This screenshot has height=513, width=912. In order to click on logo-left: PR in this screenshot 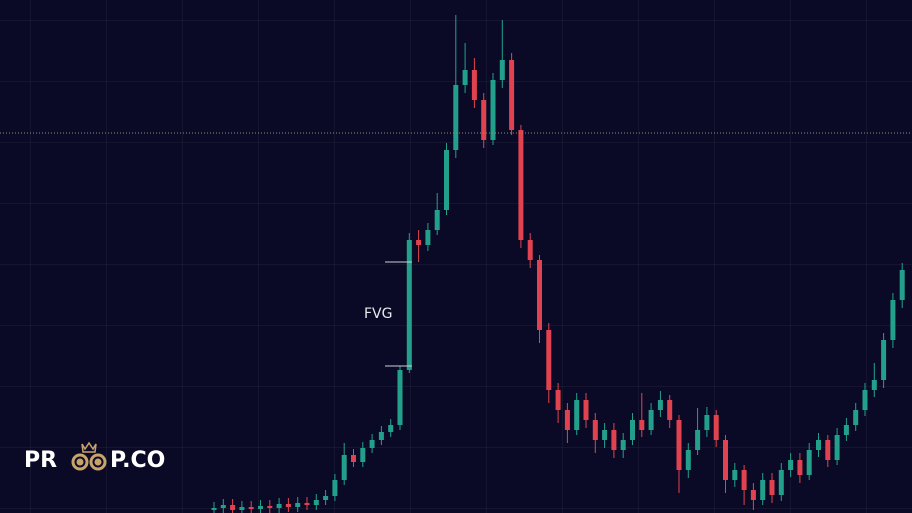, I will do `click(40, 460)`.